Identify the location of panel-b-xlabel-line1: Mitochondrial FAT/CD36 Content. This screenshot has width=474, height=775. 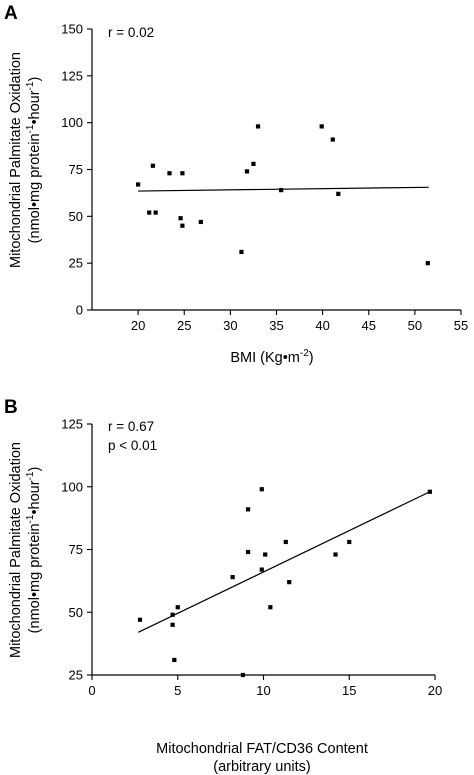
(262, 749).